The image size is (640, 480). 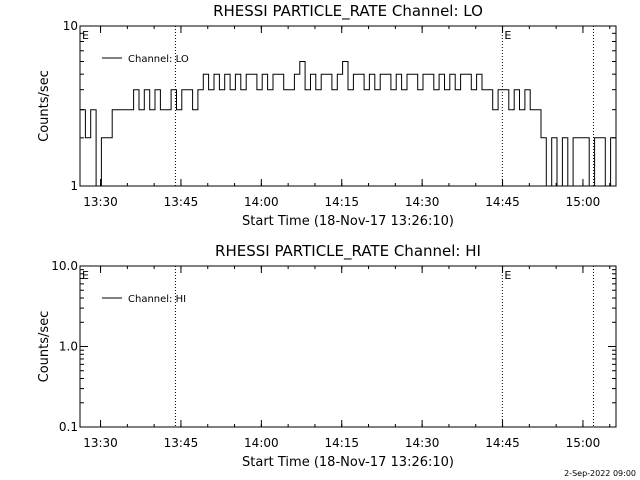 I want to click on chart-title: RHESSI PARTICLE_RATE Channel: LO, so click(x=348, y=11).